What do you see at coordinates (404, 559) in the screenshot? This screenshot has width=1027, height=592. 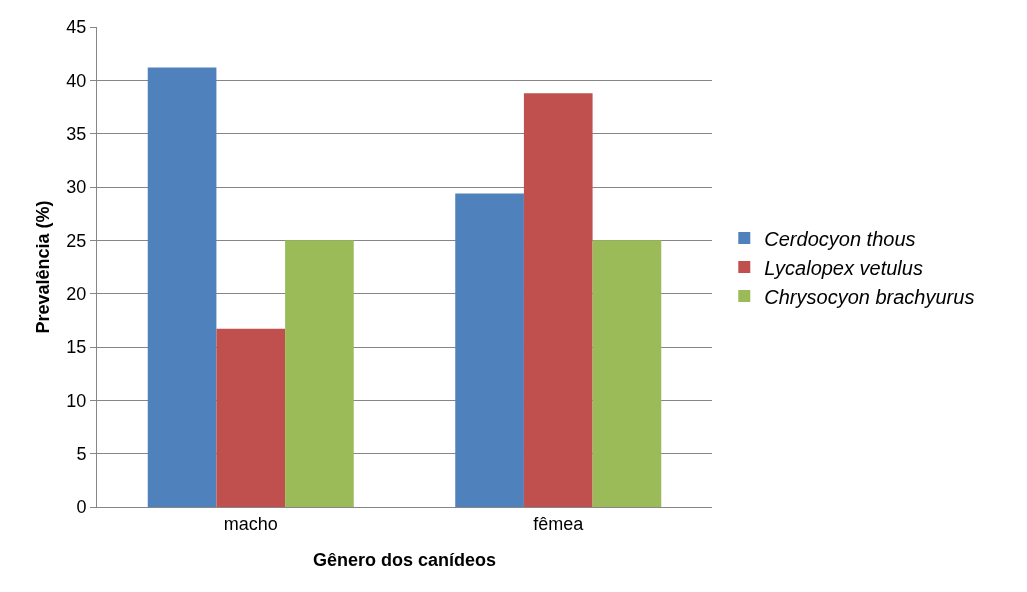 I see `x-axis-title: Gênero dos canídeos` at bounding box center [404, 559].